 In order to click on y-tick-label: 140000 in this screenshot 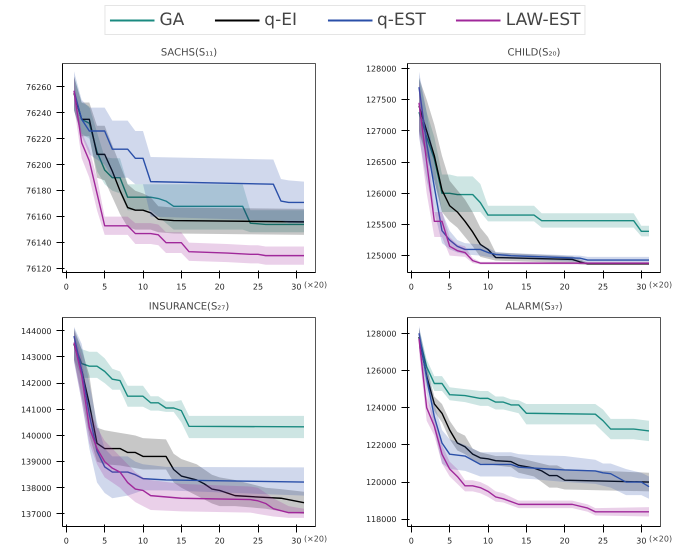, I will do `click(36, 435)`.